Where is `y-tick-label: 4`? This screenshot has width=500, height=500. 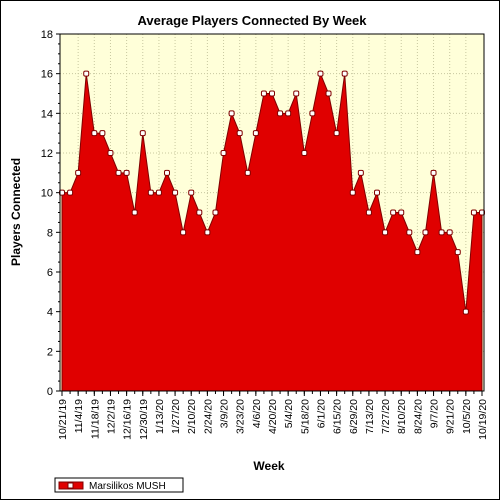 y-tick-label: 4 is located at coordinates (50, 313).